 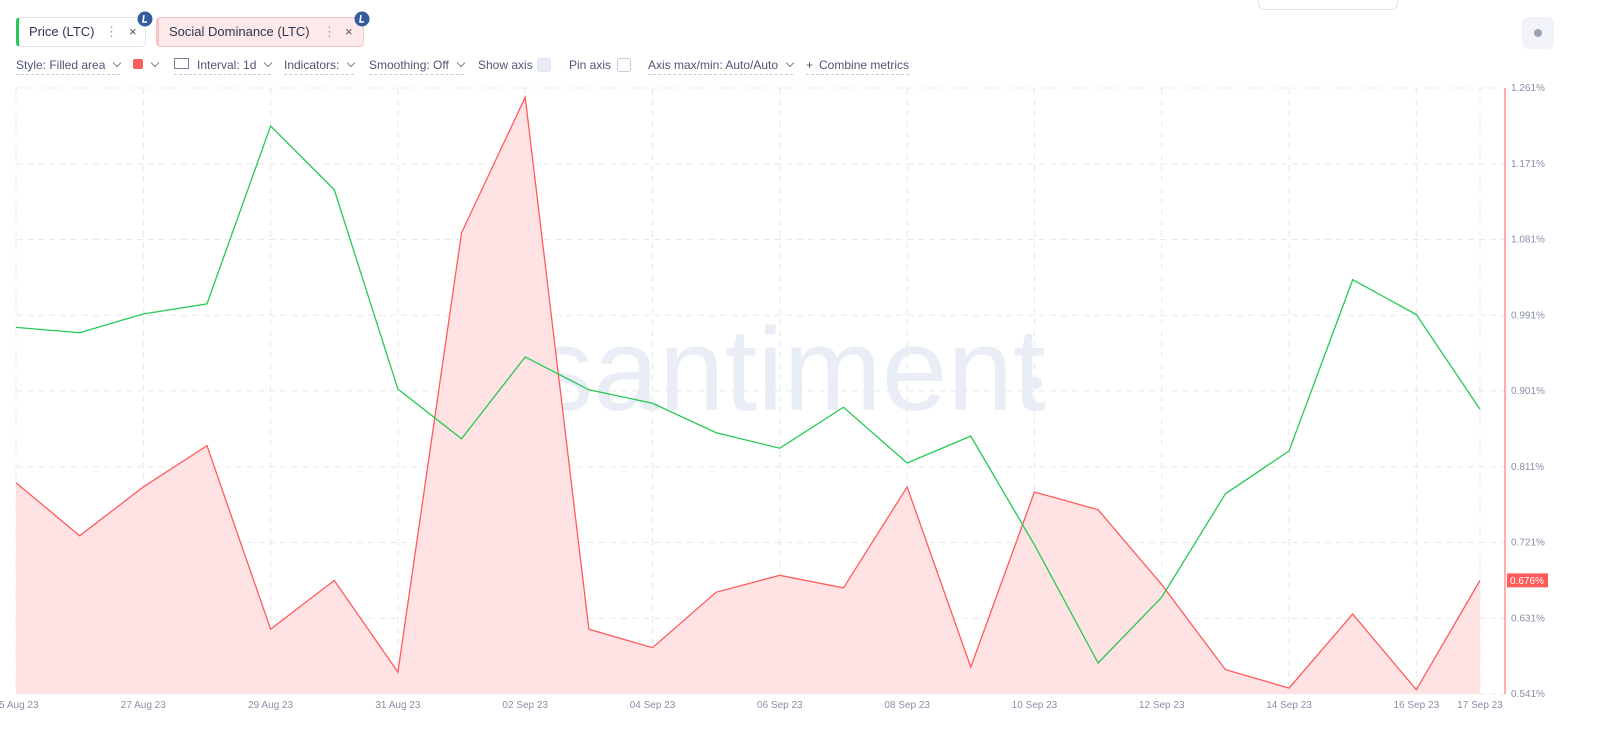 What do you see at coordinates (780, 705) in the screenshot?
I see `x-tick-label: 06 Sep 23` at bounding box center [780, 705].